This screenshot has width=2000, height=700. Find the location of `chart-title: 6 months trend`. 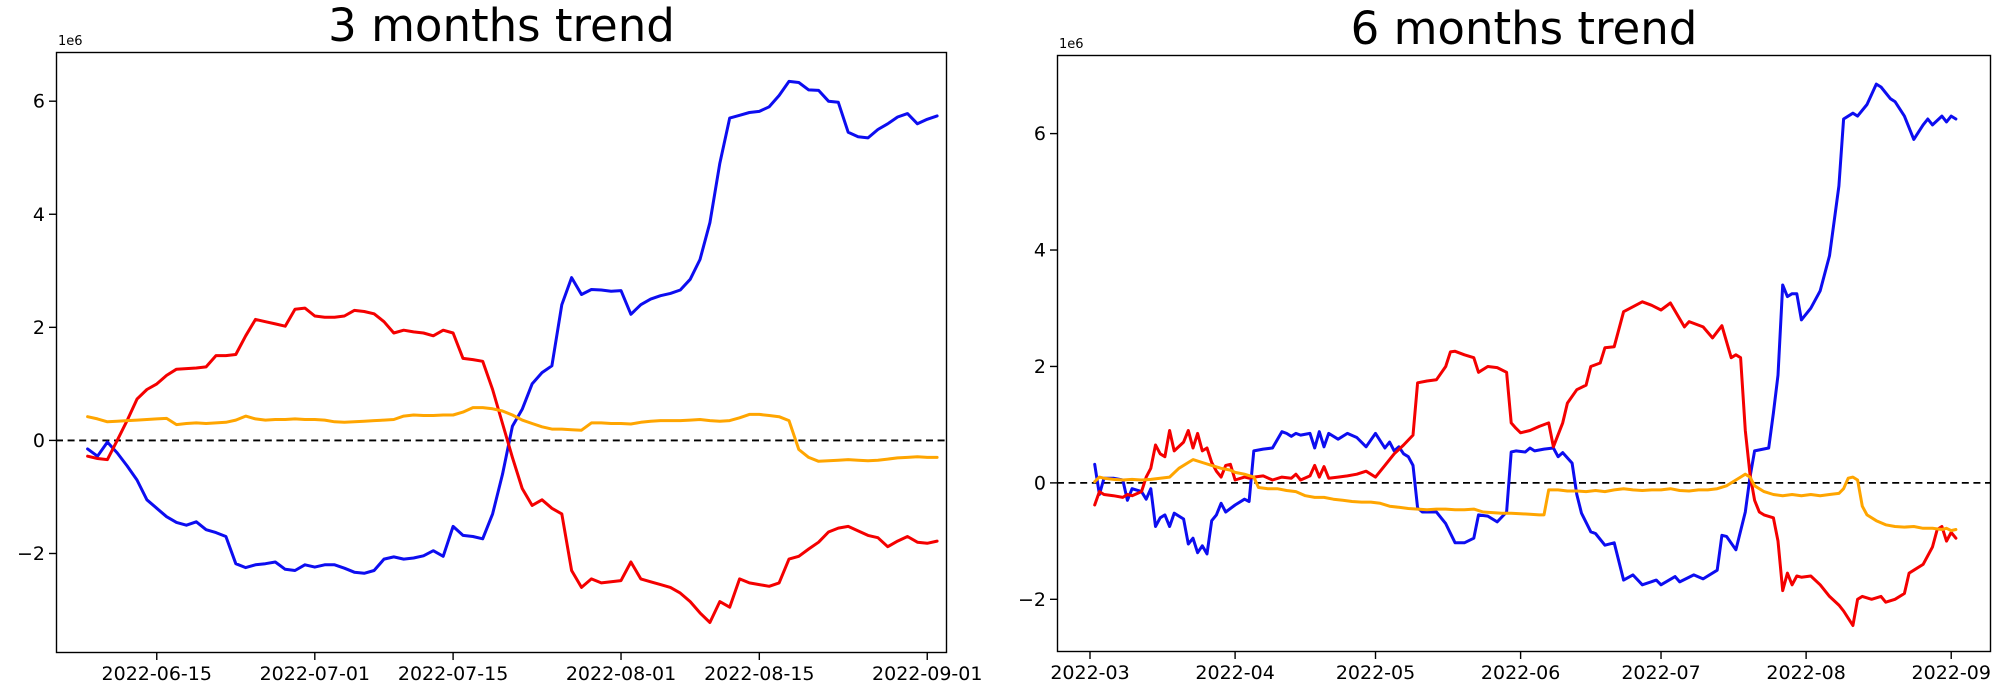

chart-title: 6 months trend is located at coordinates (1524, 28).